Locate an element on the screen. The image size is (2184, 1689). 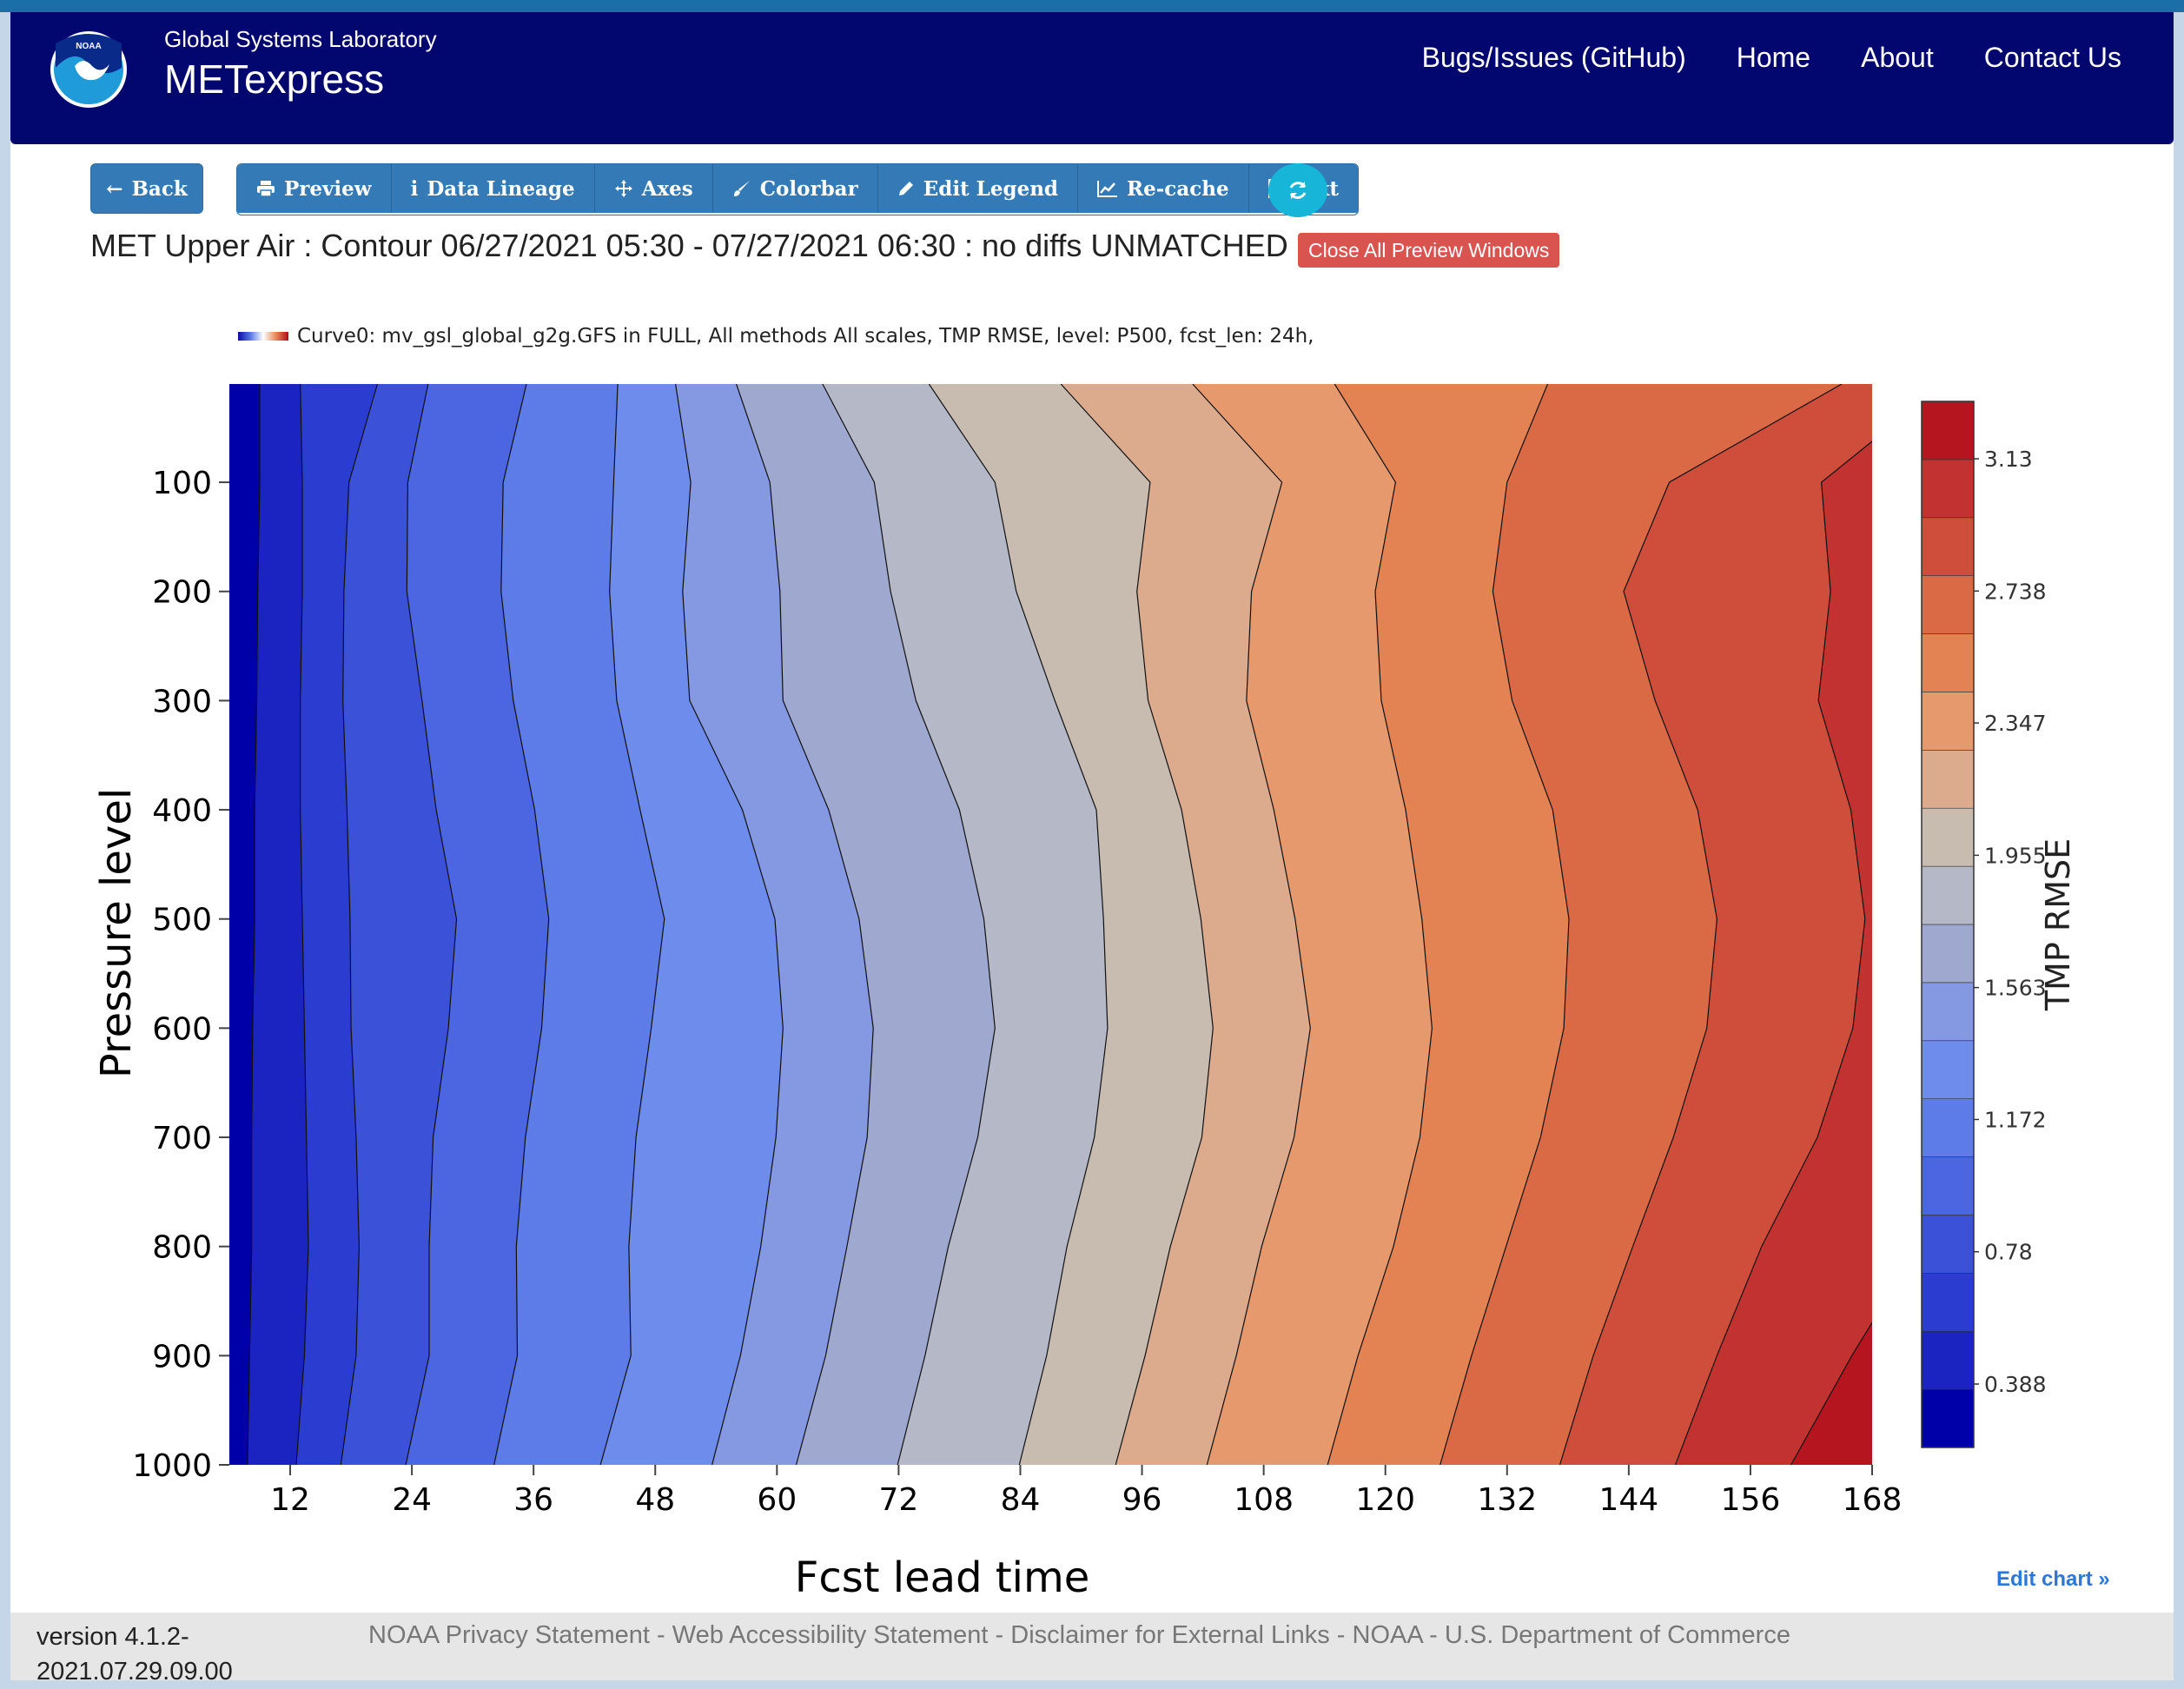
colorbar-frame is located at coordinates (1948, 925).